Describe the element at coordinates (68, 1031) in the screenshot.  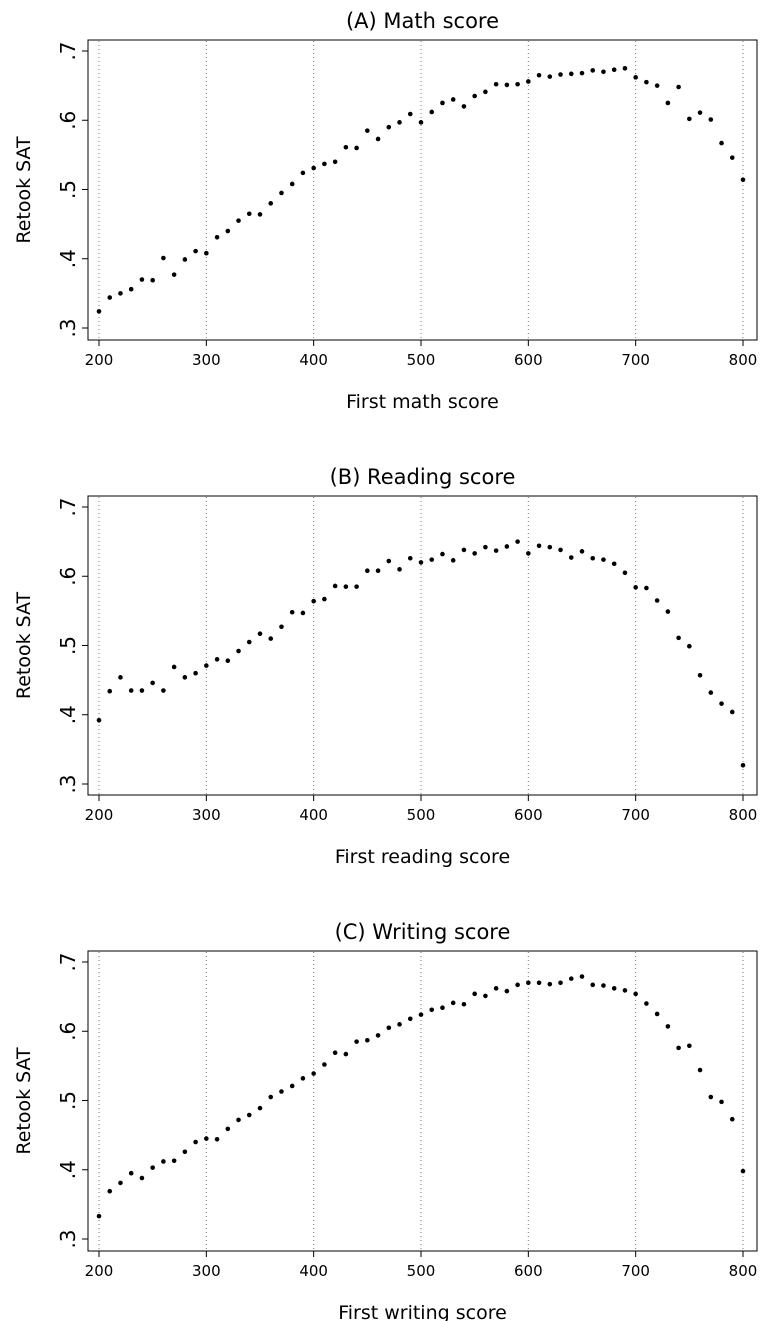
I see `y-tick-label-0_6: .6` at that location.